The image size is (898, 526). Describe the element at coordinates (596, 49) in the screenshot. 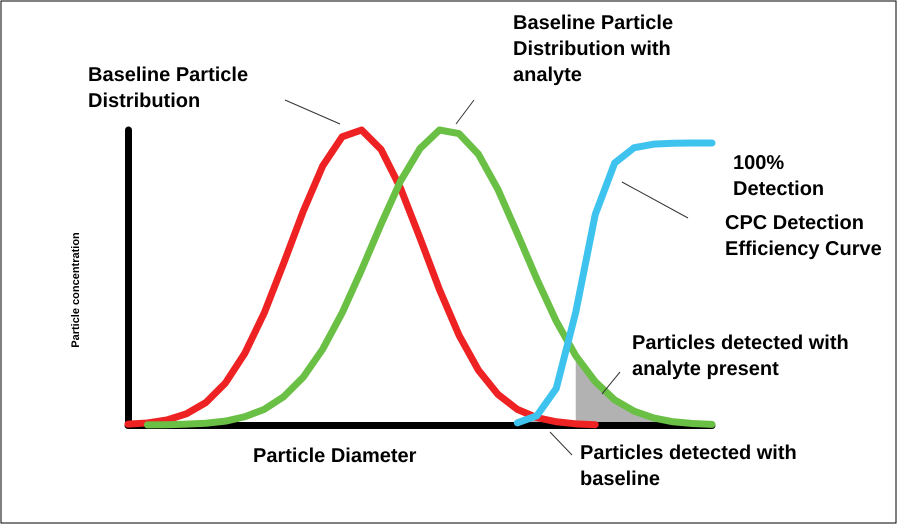

I see `text: Baseline Particle Distribution with analyte` at that location.